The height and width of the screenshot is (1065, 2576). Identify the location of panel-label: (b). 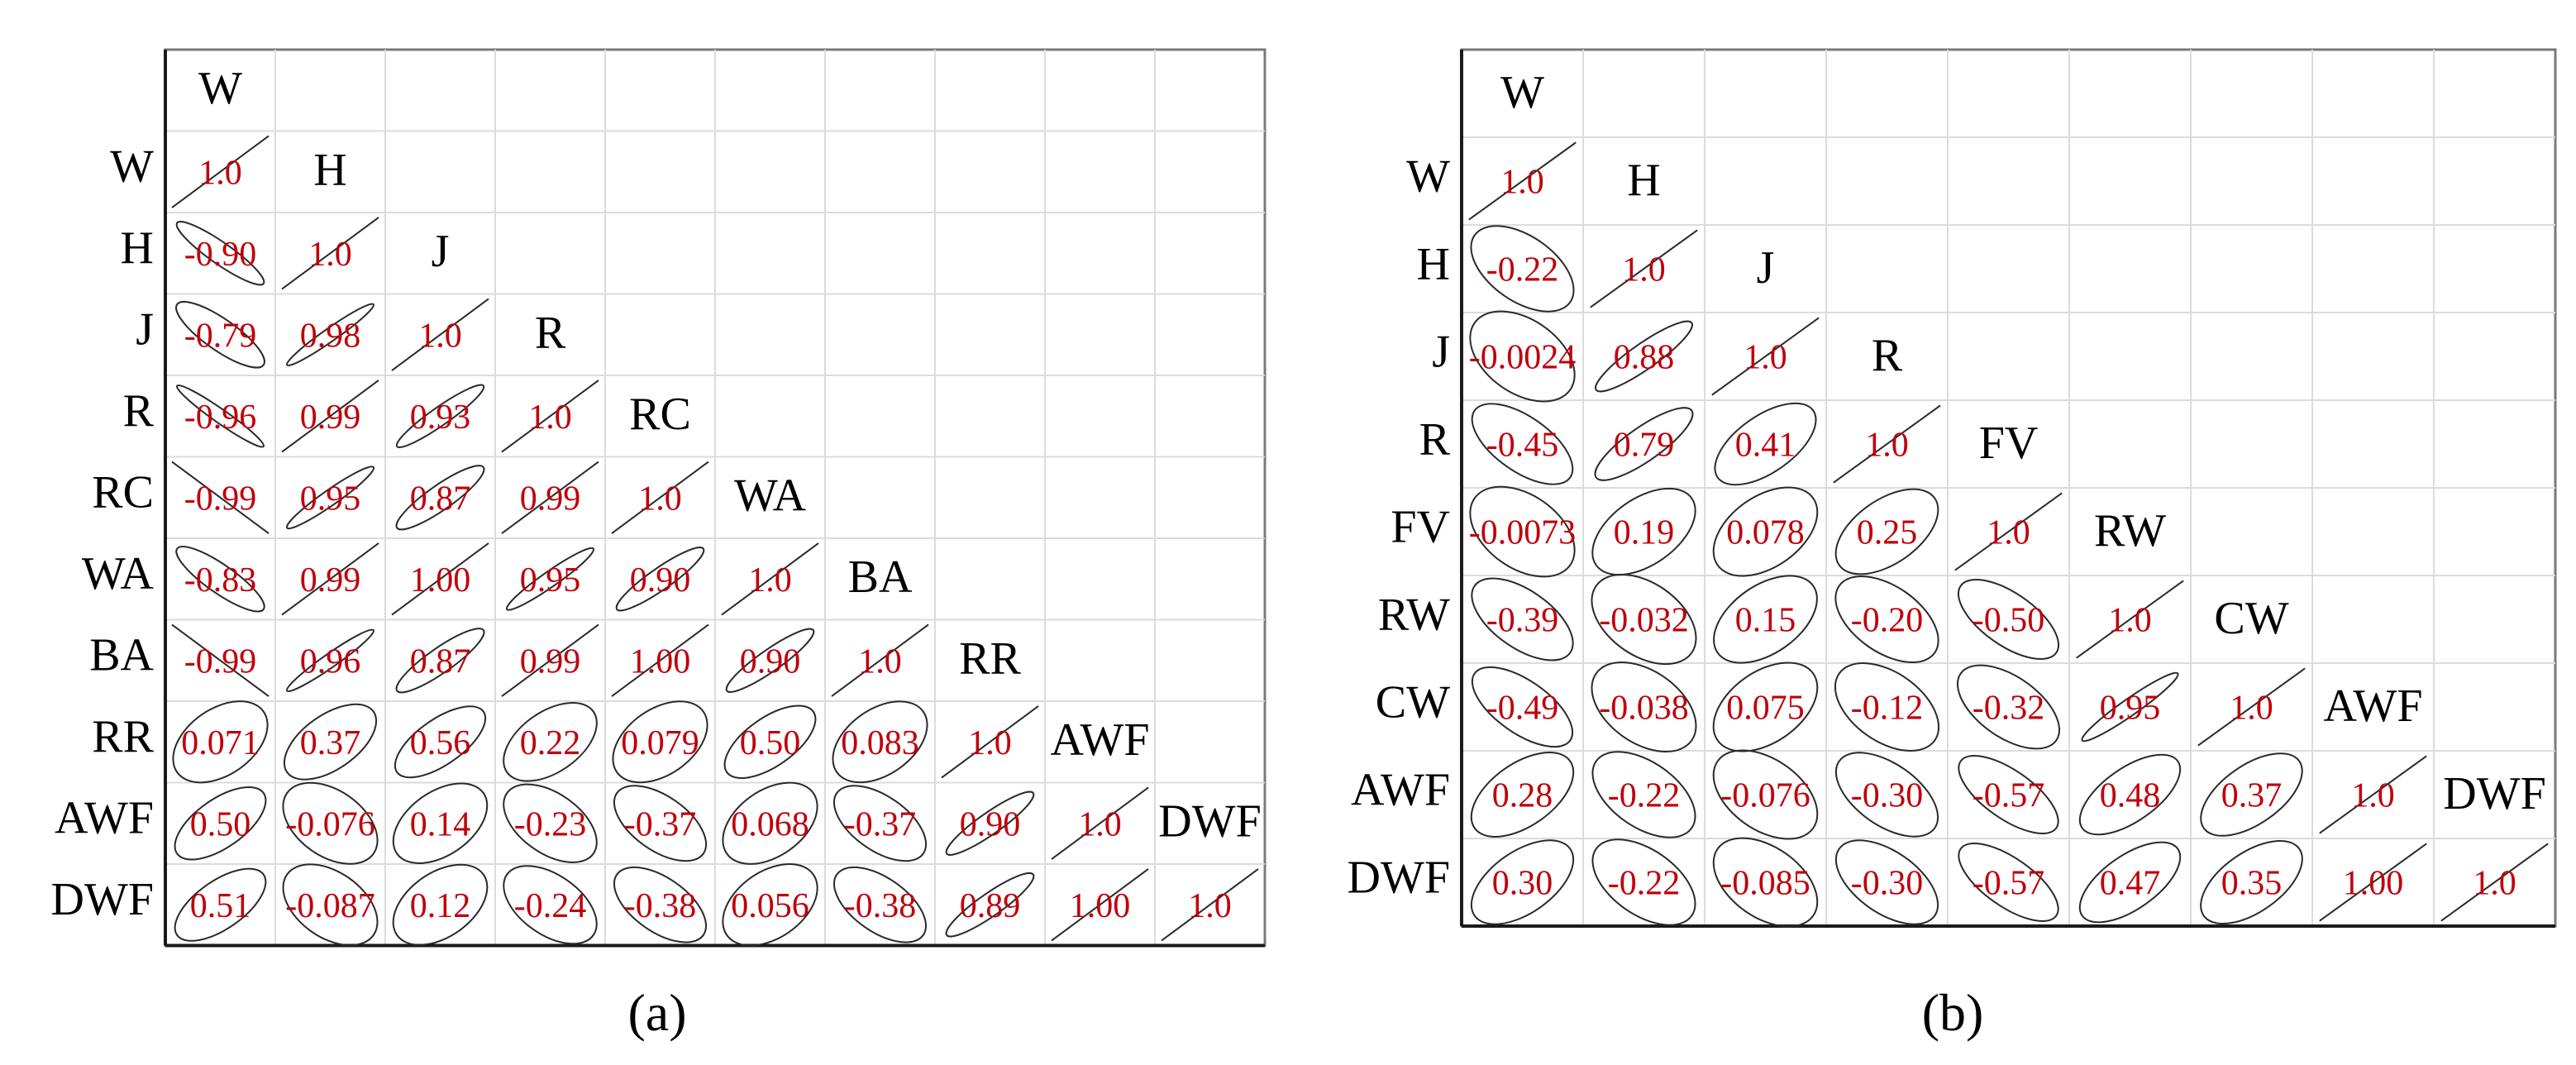
(1953, 1012).